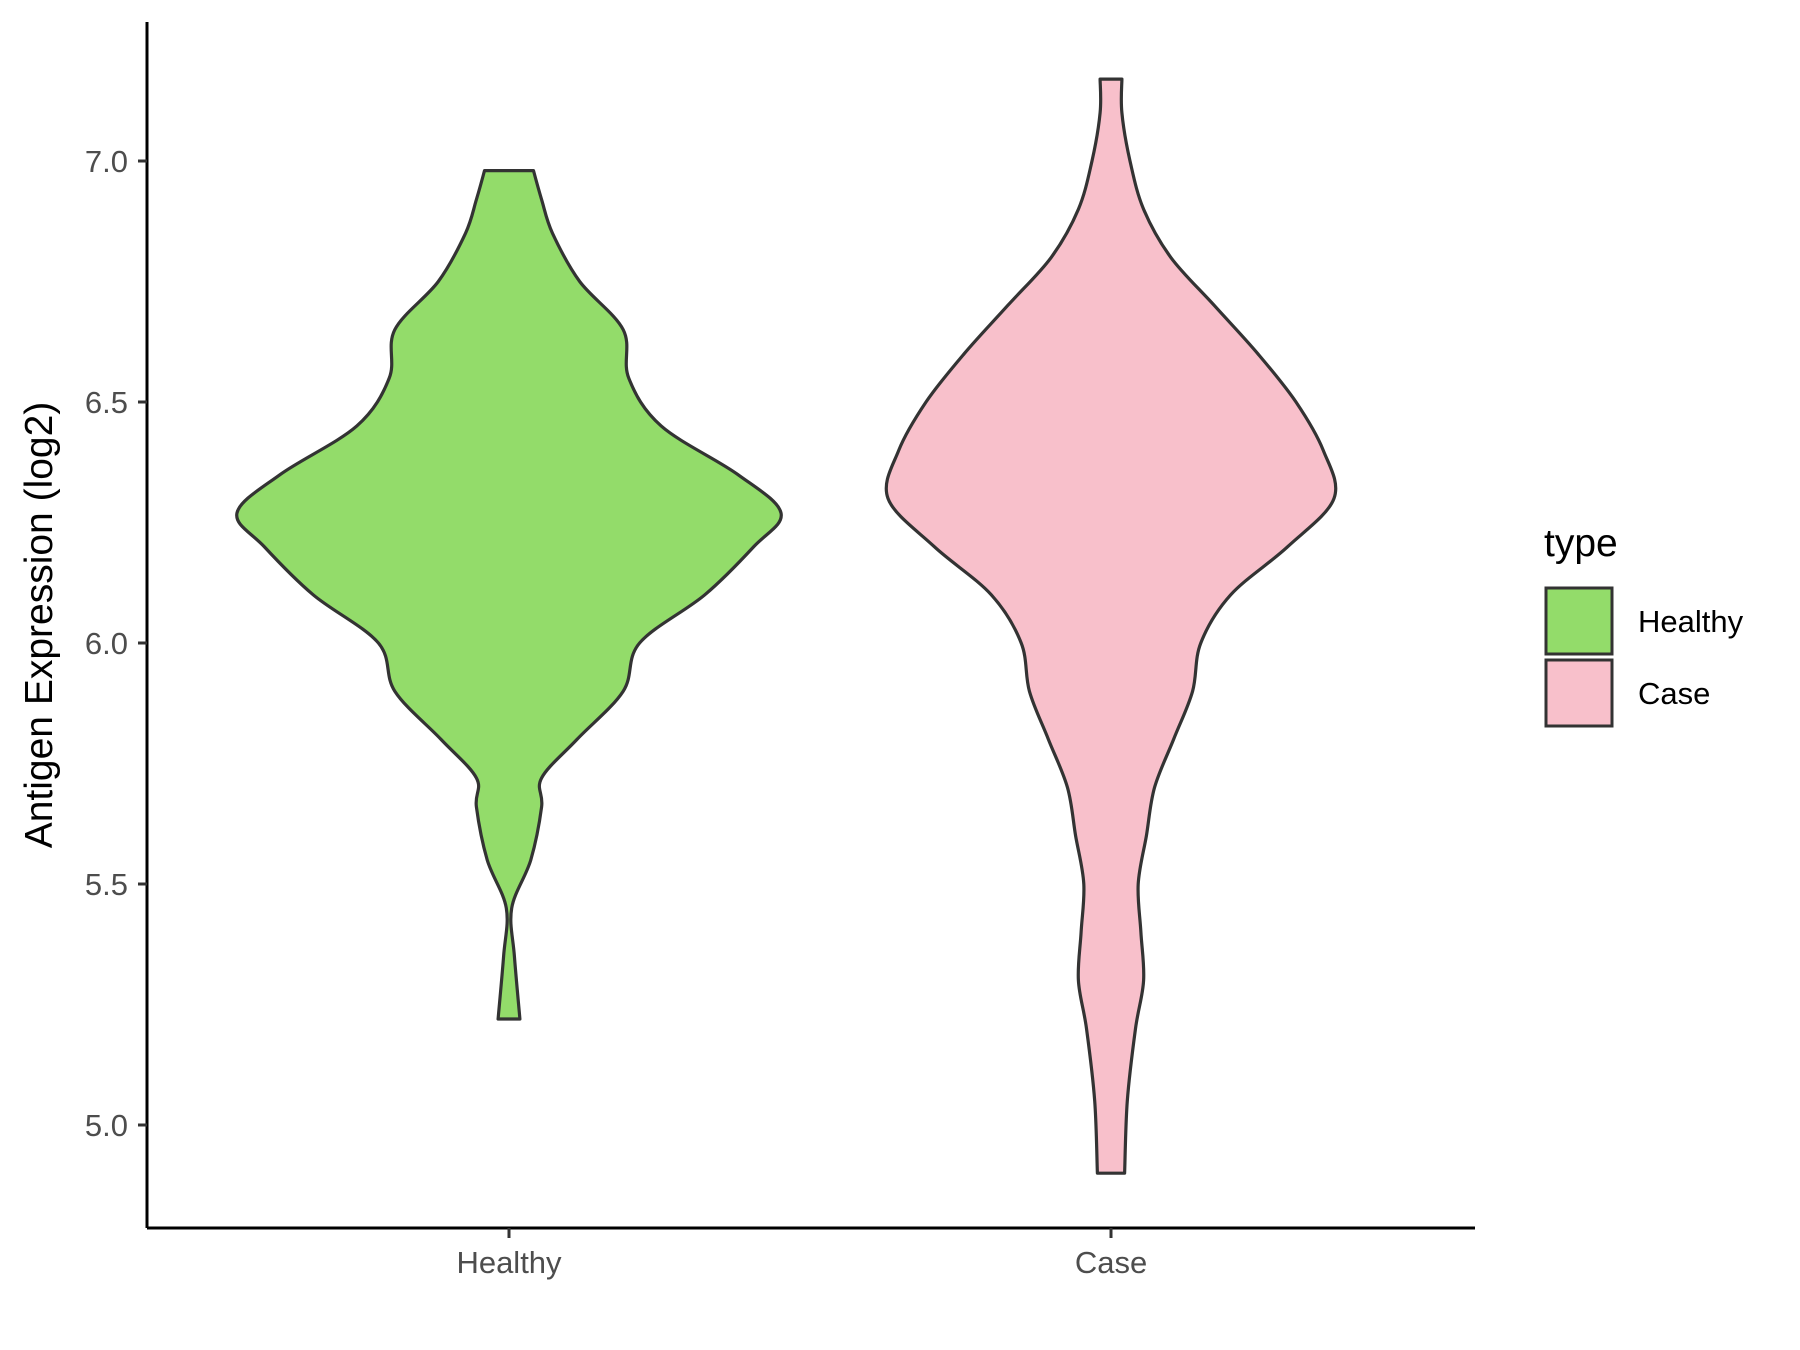  Describe the element at coordinates (509, 1262) in the screenshot. I see `x-tick-label-healthy: Healthy` at that location.